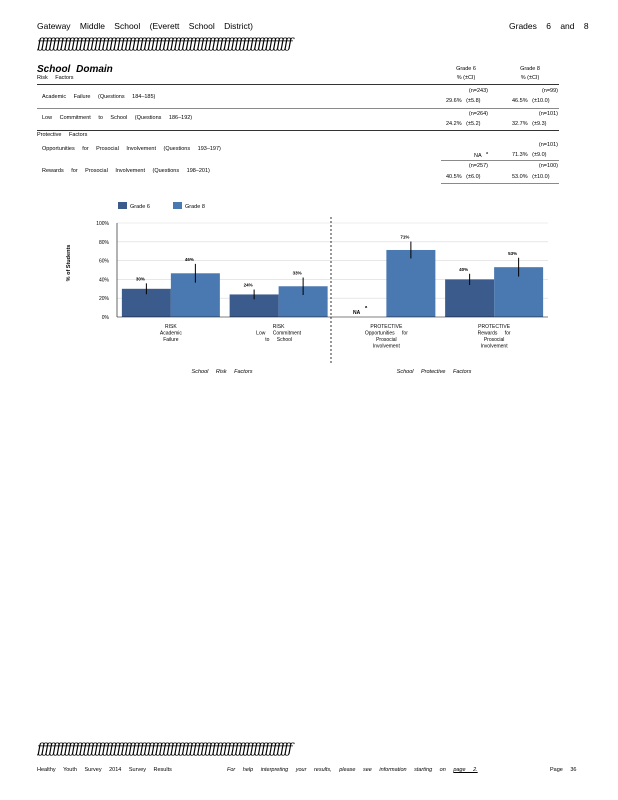 The height and width of the screenshot is (800, 618). I want to click on col-header-grade6: Grade 6, so click(466, 69).